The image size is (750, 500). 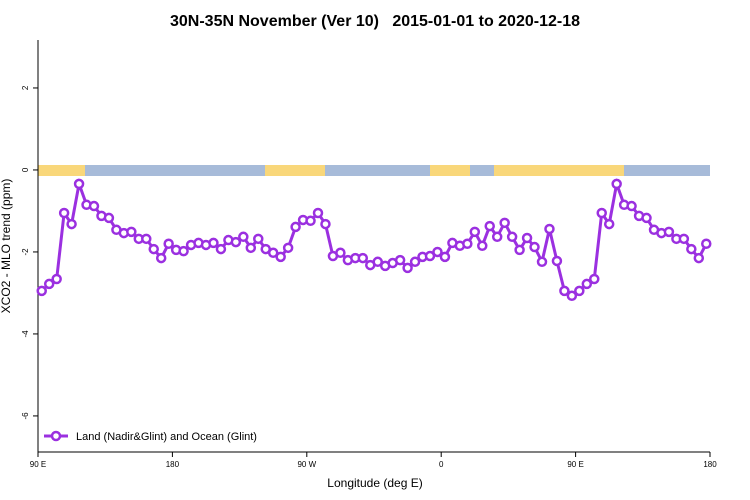 I want to click on x-tick-label: 0, so click(x=441, y=464).